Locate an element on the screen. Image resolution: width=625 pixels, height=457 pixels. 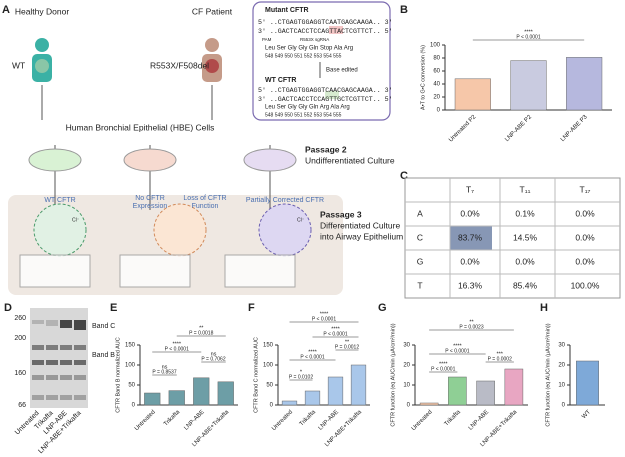
amino-acids: Leu Ser Gly Gly Gln Arg Ala Arg is located at coordinates (307, 108).